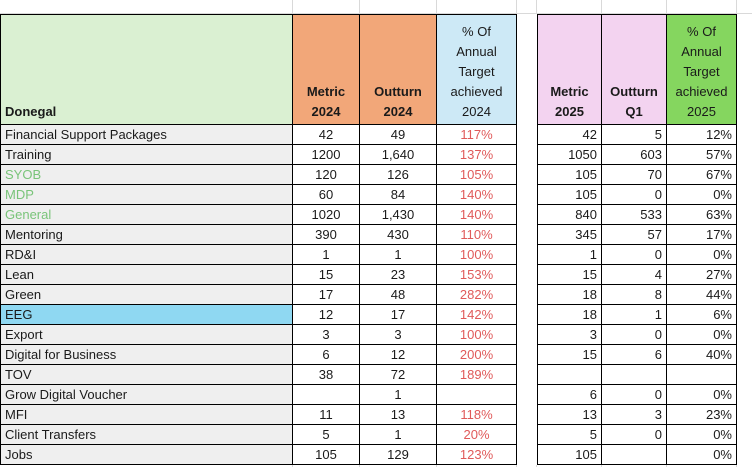  I want to click on outturn-q1-cell: 5, so click(634, 135).